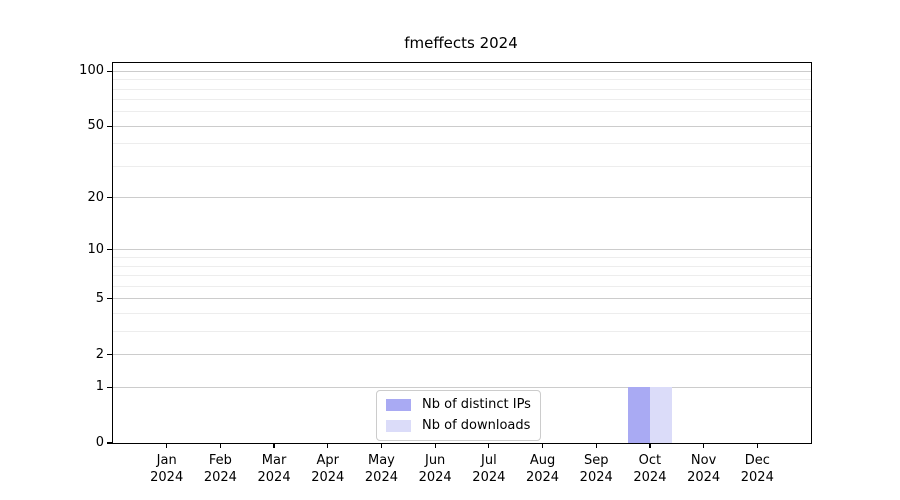 The height and width of the screenshot is (500, 900). Describe the element at coordinates (650, 469) in the screenshot. I see `x-tick-label: Oct 2024` at that location.